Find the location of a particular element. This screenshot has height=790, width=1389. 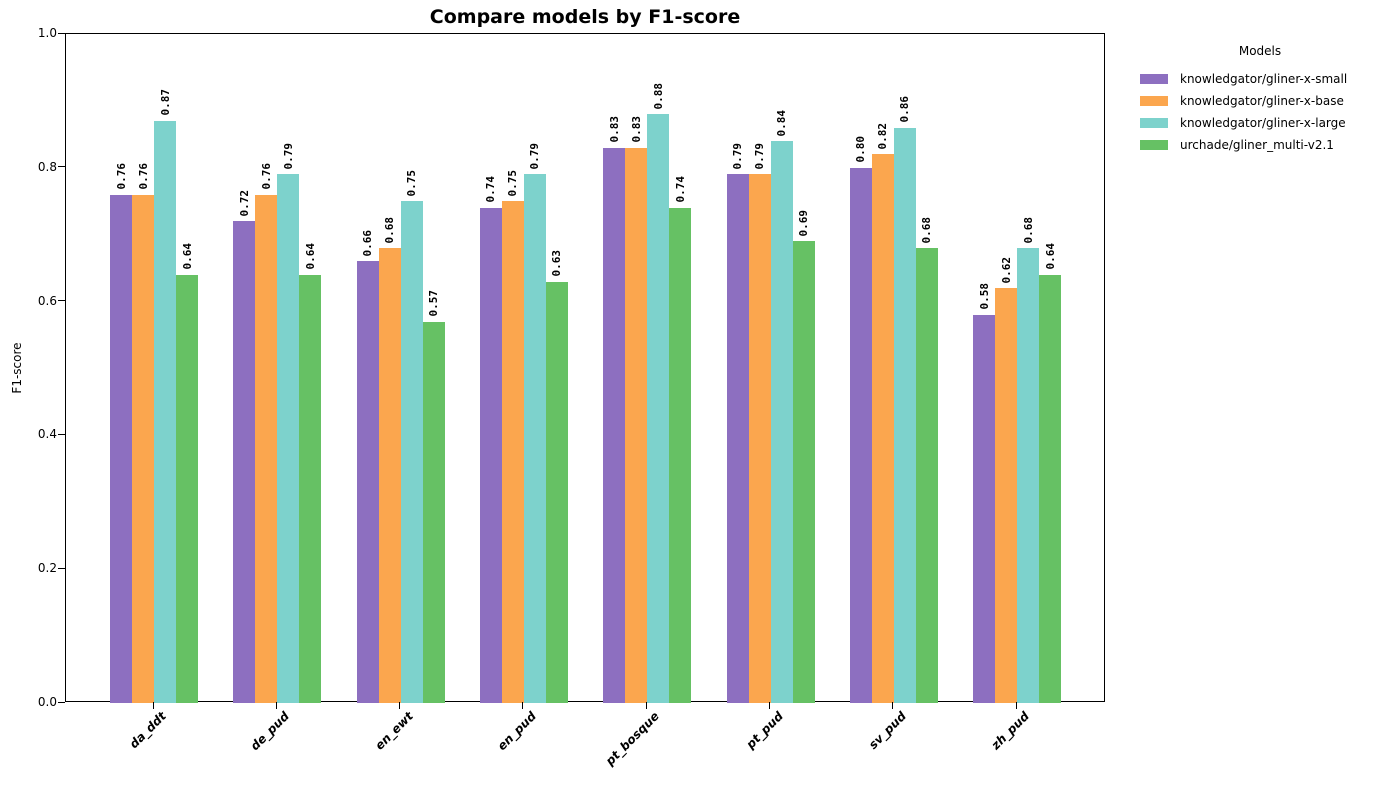

x-tick-label: sv_pud is located at coordinates (887, 730).